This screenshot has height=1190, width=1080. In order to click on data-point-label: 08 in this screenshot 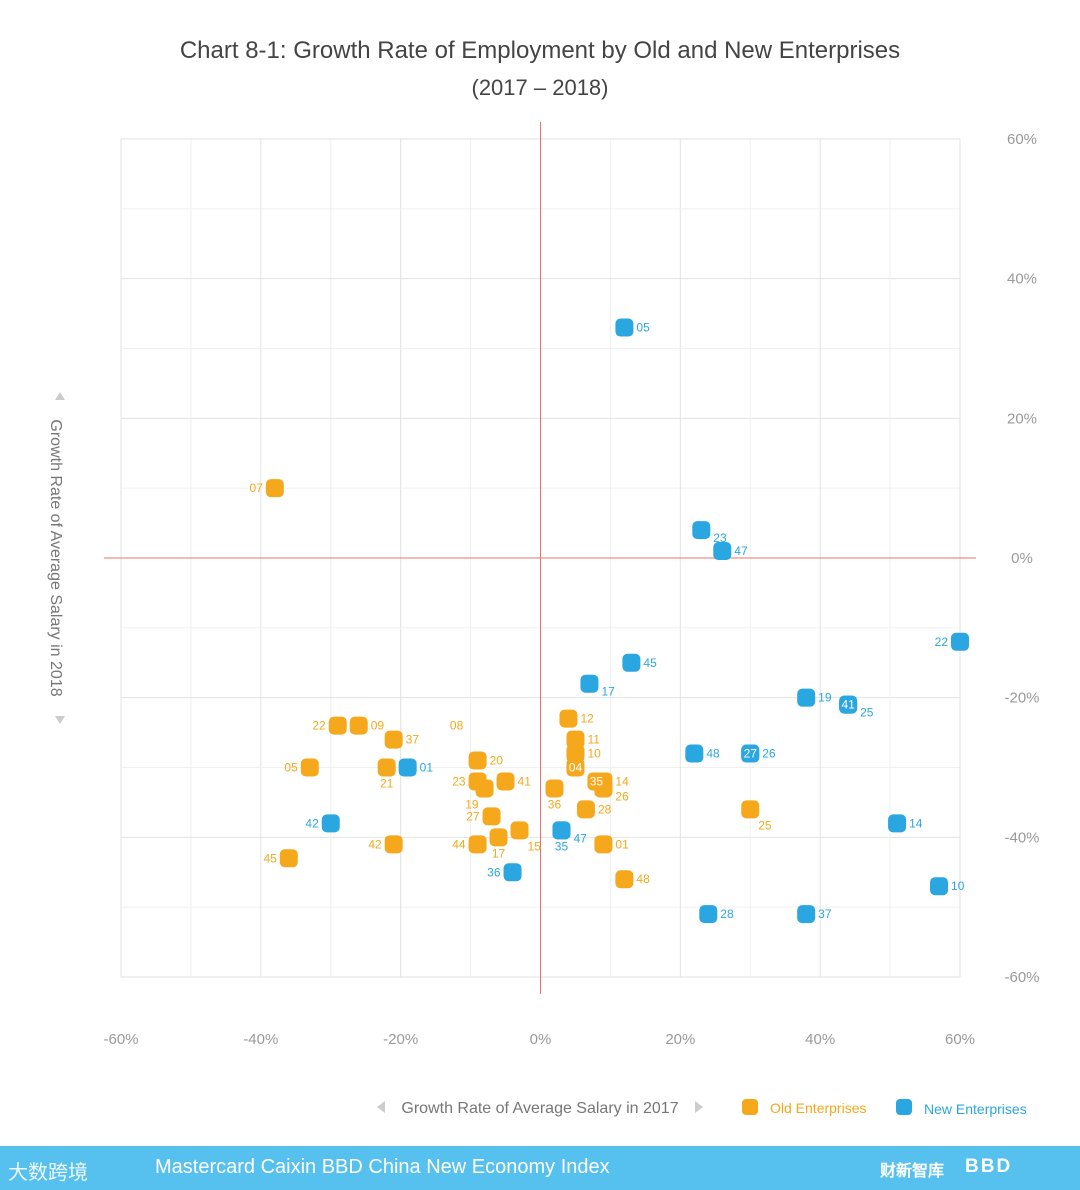, I will do `click(457, 726)`.